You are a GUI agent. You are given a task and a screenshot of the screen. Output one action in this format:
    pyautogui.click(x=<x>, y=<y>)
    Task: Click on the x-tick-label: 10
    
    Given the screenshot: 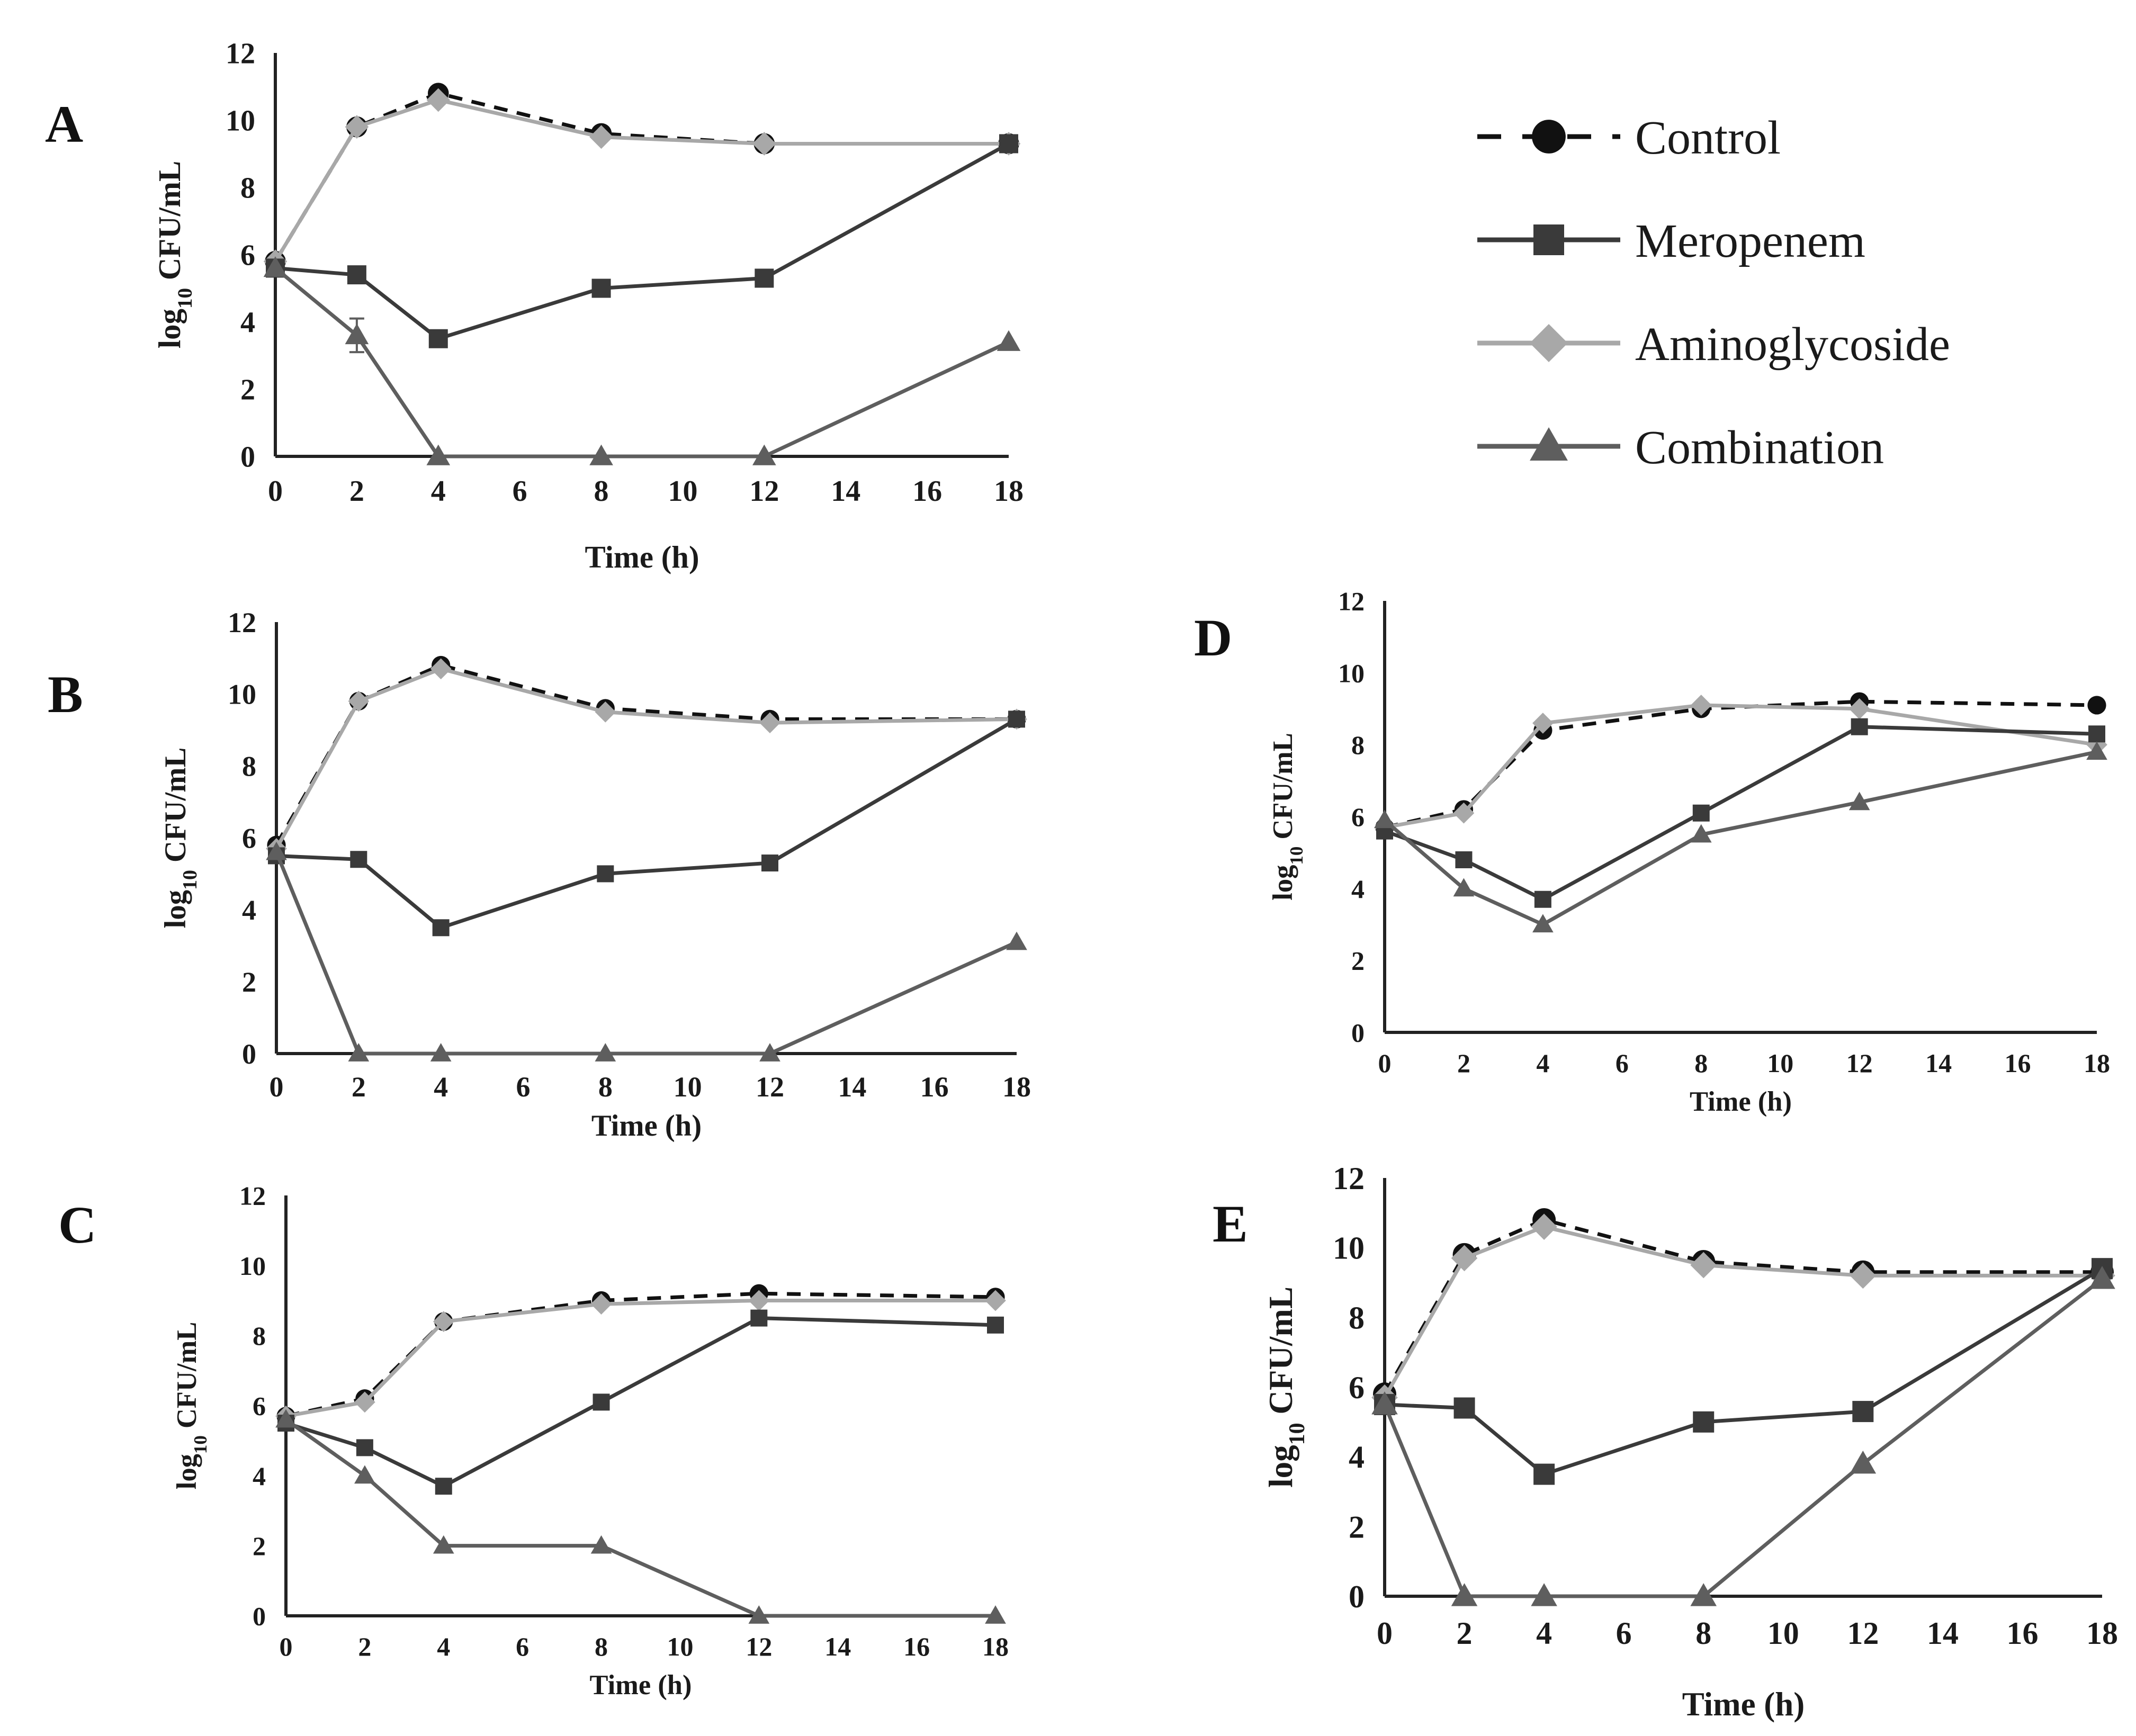 What is the action you would take?
    pyautogui.click(x=1780, y=1063)
    